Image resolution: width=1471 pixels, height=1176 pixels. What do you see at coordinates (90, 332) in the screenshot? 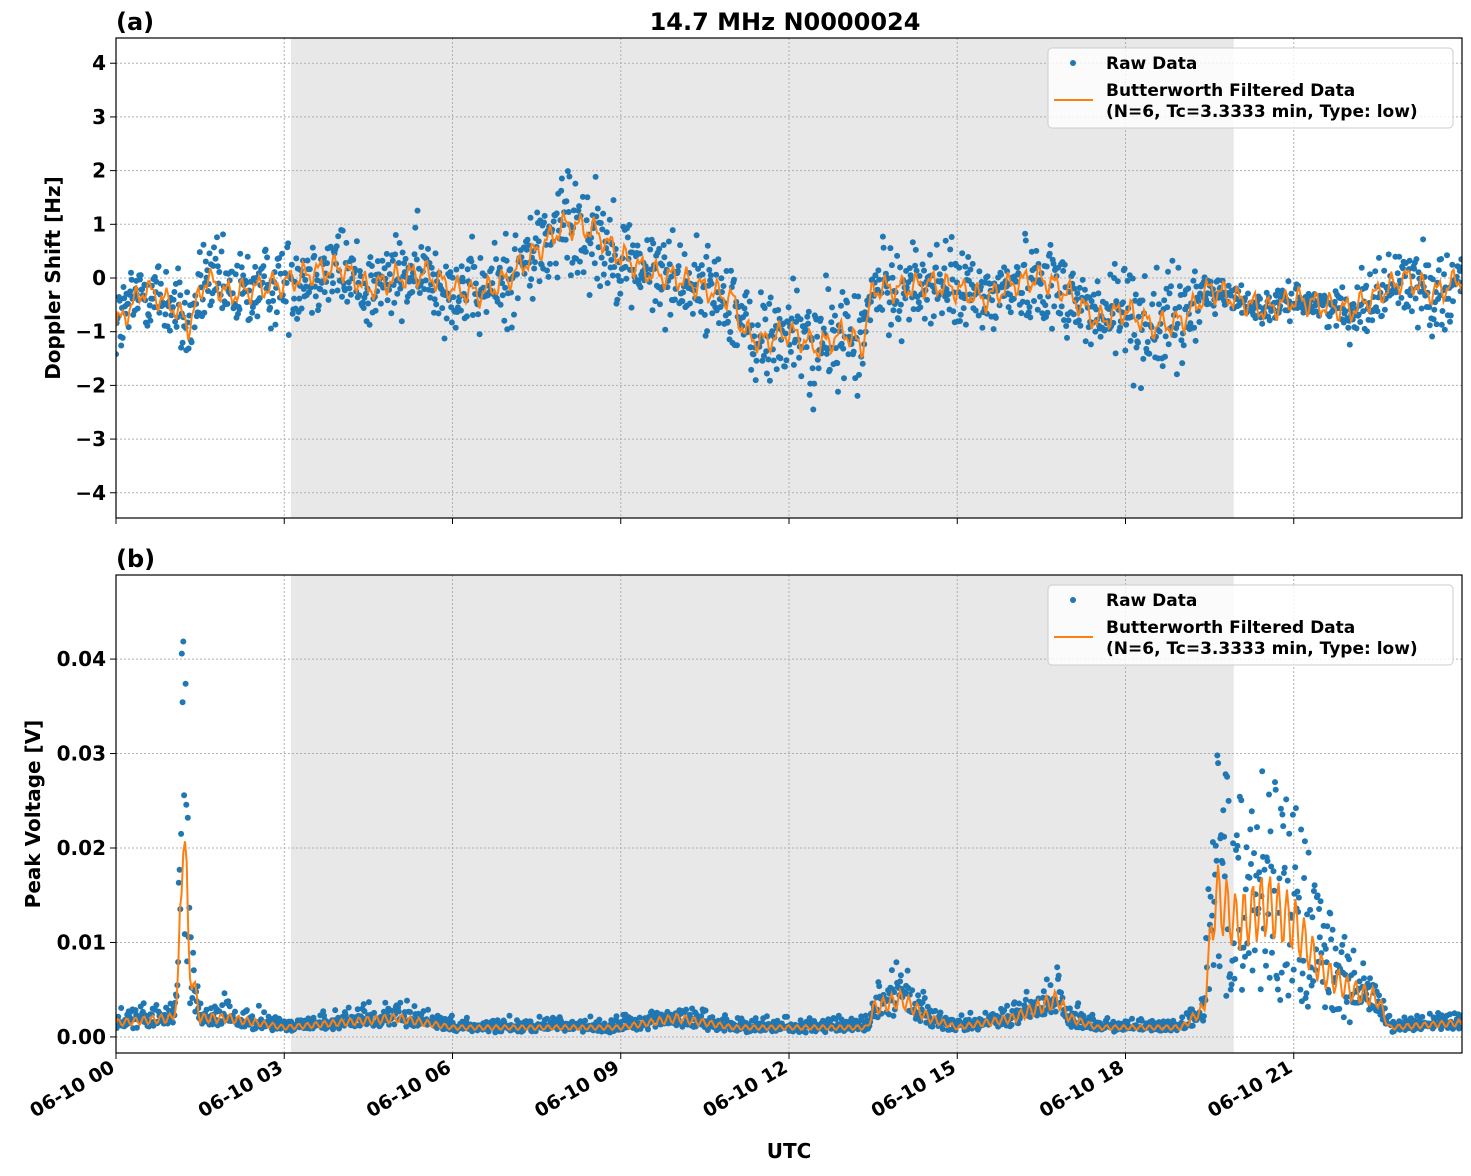
I see `y-tick-label: −1` at bounding box center [90, 332].